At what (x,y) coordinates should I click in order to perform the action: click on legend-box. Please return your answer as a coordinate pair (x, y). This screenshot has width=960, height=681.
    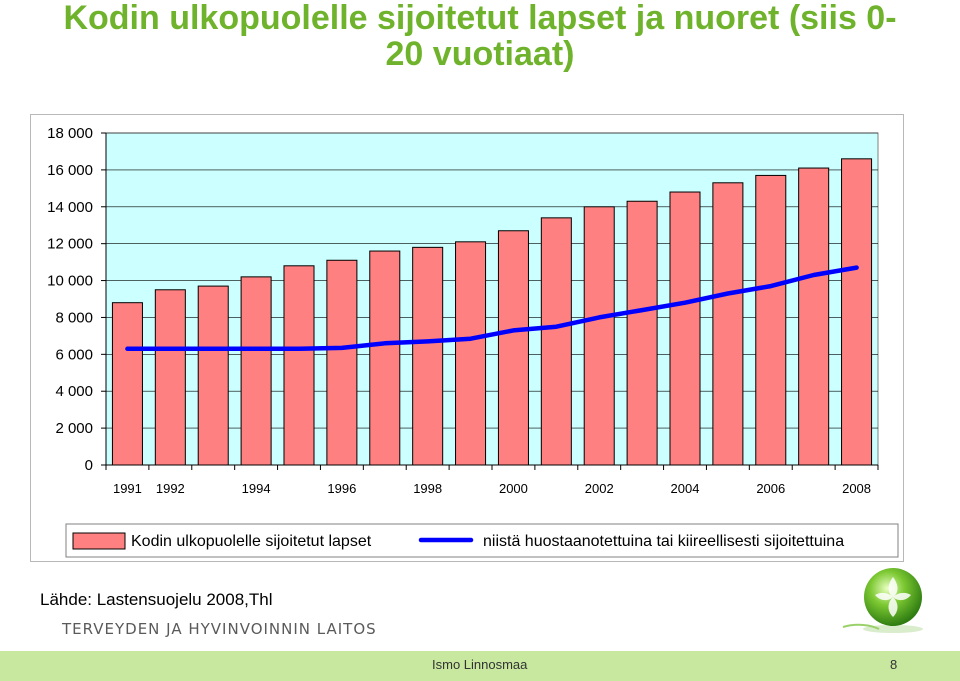
    Looking at the image, I should click on (482, 540).